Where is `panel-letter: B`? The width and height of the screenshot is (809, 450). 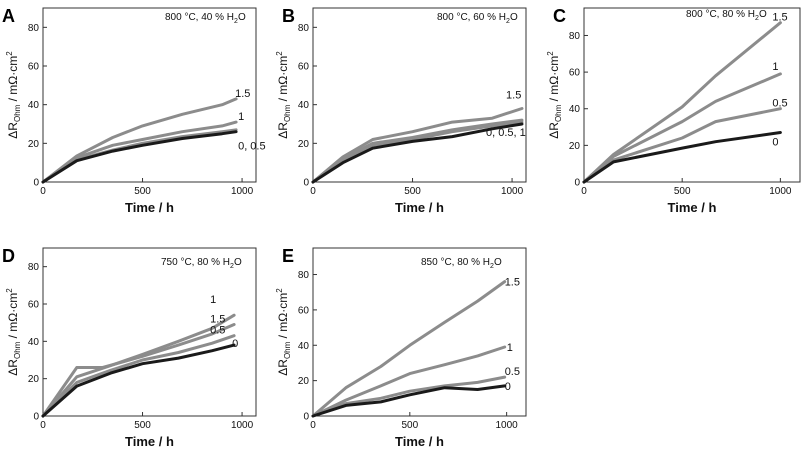 panel-letter: B is located at coordinates (288, 16).